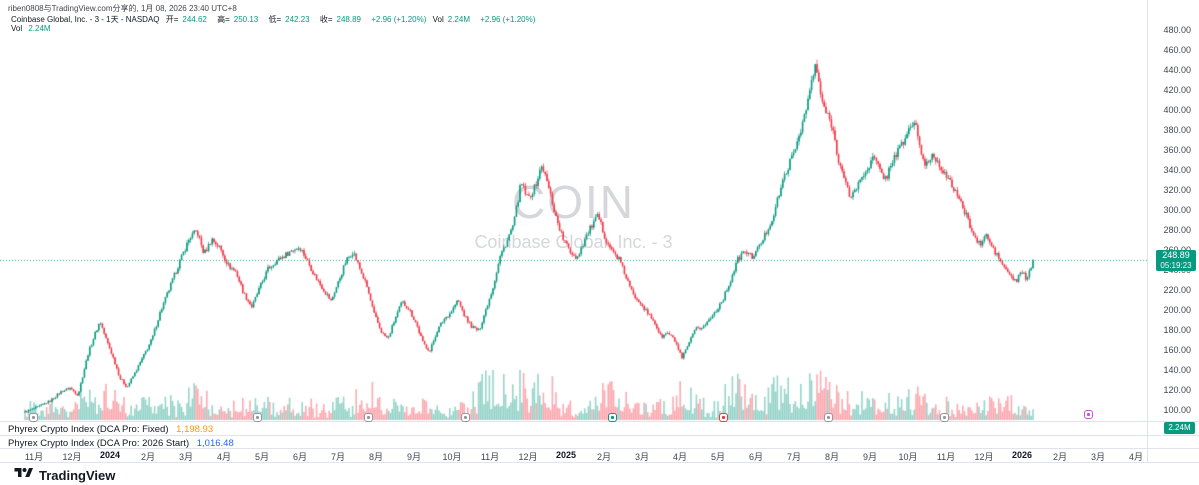 Image resolution: width=1199 pixels, height=485 pixels. Describe the element at coordinates (566, 455) in the screenshot. I see `time-axis-label: 2025` at that location.